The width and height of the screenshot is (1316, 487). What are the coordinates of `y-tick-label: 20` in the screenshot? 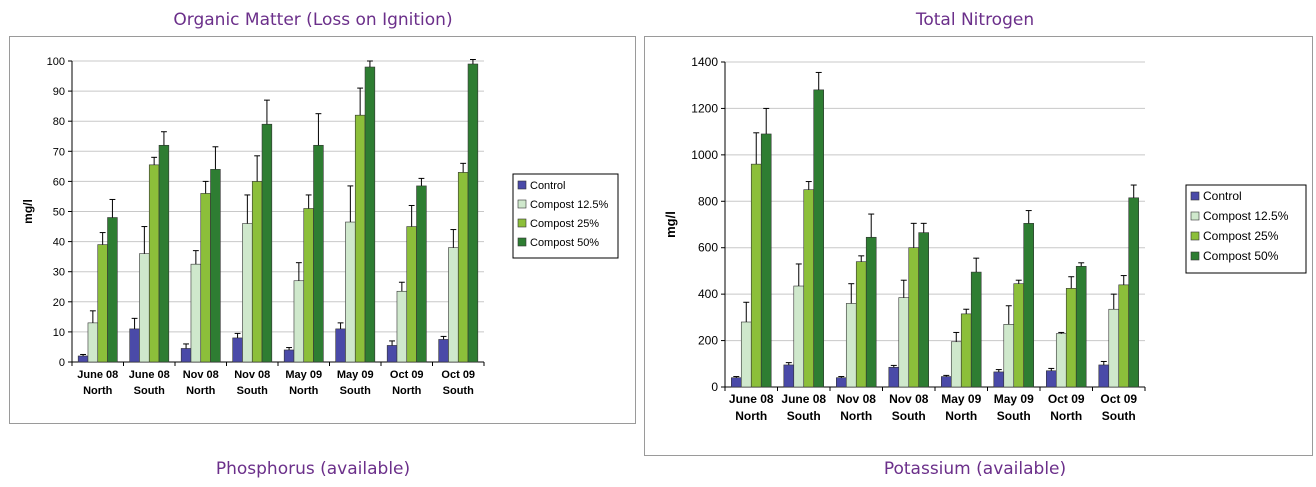 It's located at (59, 303).